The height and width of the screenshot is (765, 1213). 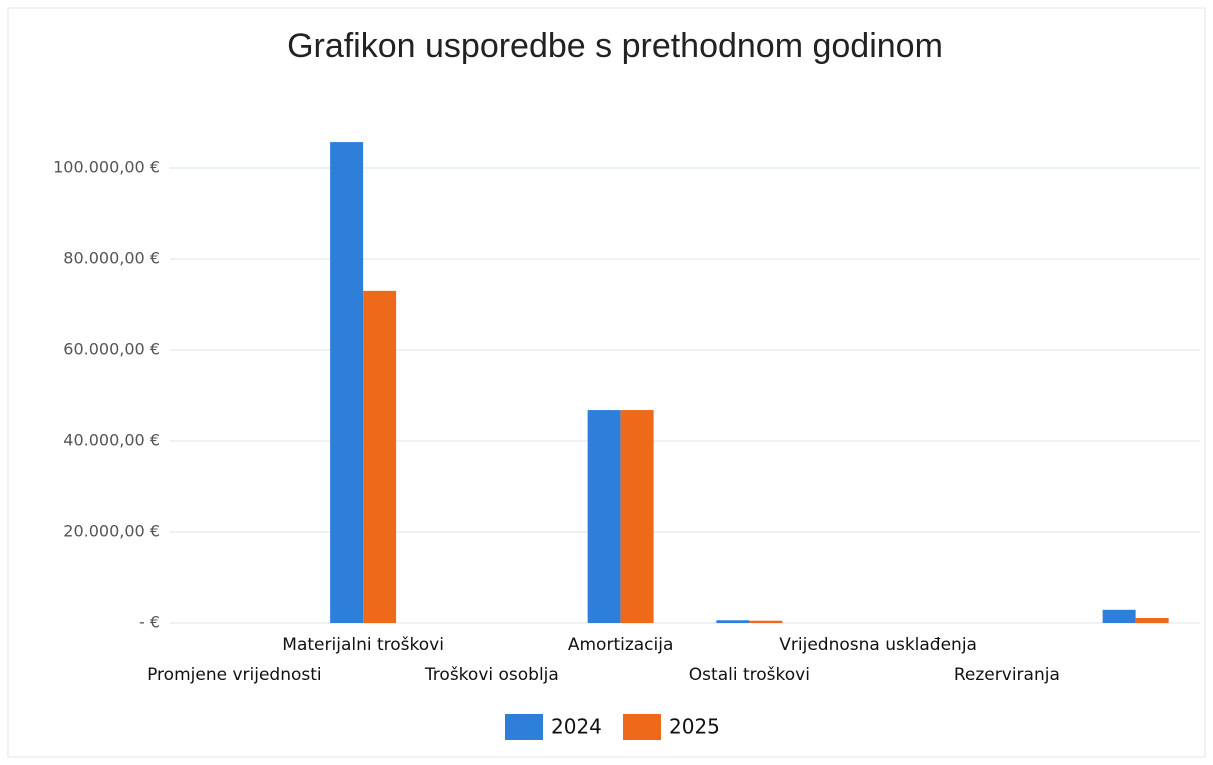 What do you see at coordinates (106, 167) in the screenshot?
I see `y-tick-label: 100.000,00 €` at bounding box center [106, 167].